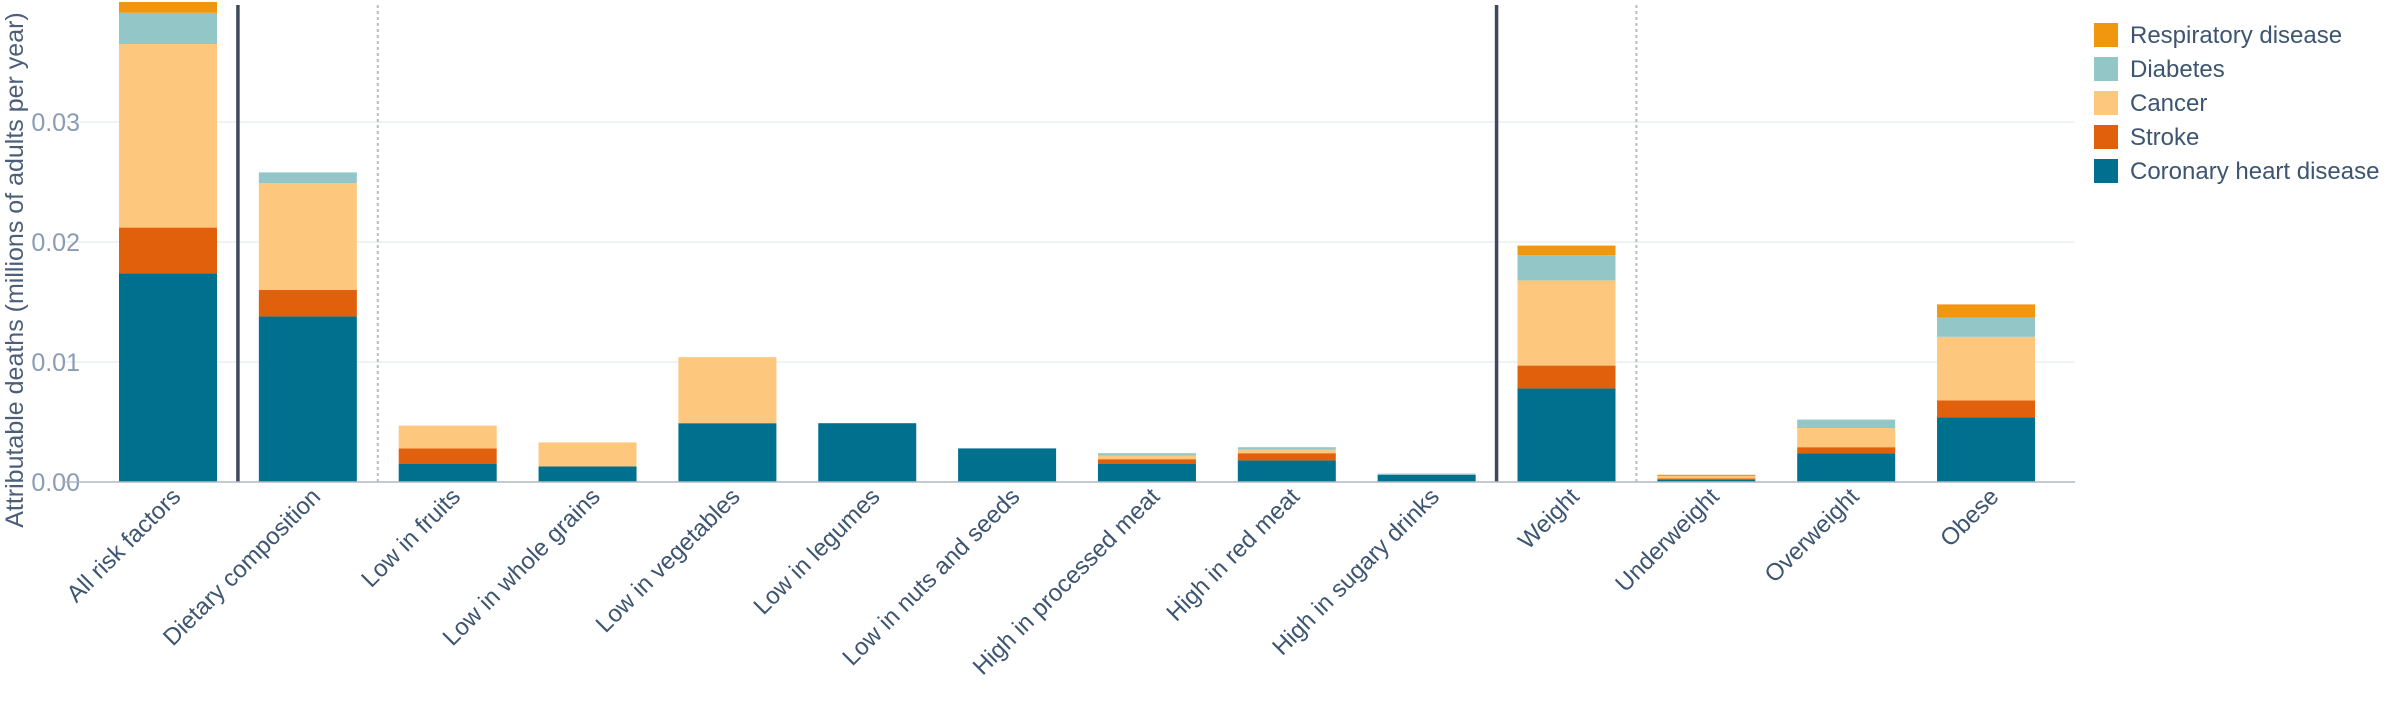 The height and width of the screenshot is (705, 2400). I want to click on legend-label-diabetes: Diabetes, so click(2177, 69).